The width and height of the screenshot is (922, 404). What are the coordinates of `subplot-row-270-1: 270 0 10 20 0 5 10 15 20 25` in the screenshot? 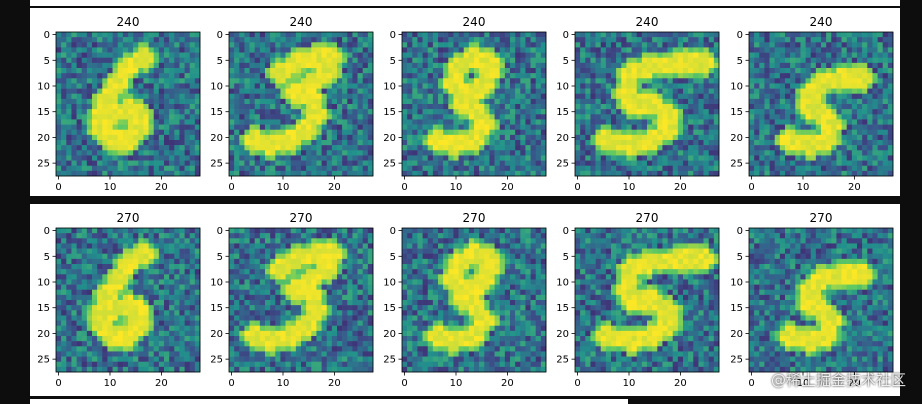 It's located at (119, 300).